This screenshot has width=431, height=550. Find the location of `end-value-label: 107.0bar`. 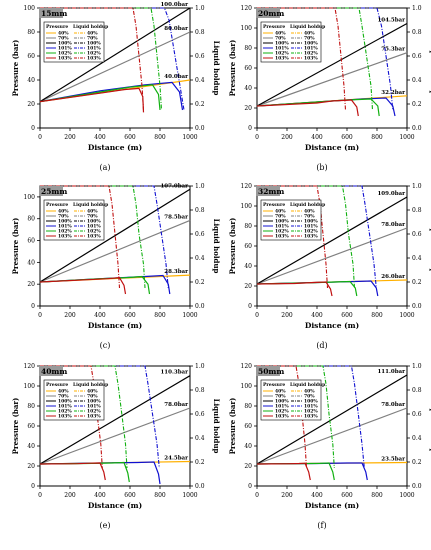

end-value-label: 107.0bar is located at coordinates (174, 186).